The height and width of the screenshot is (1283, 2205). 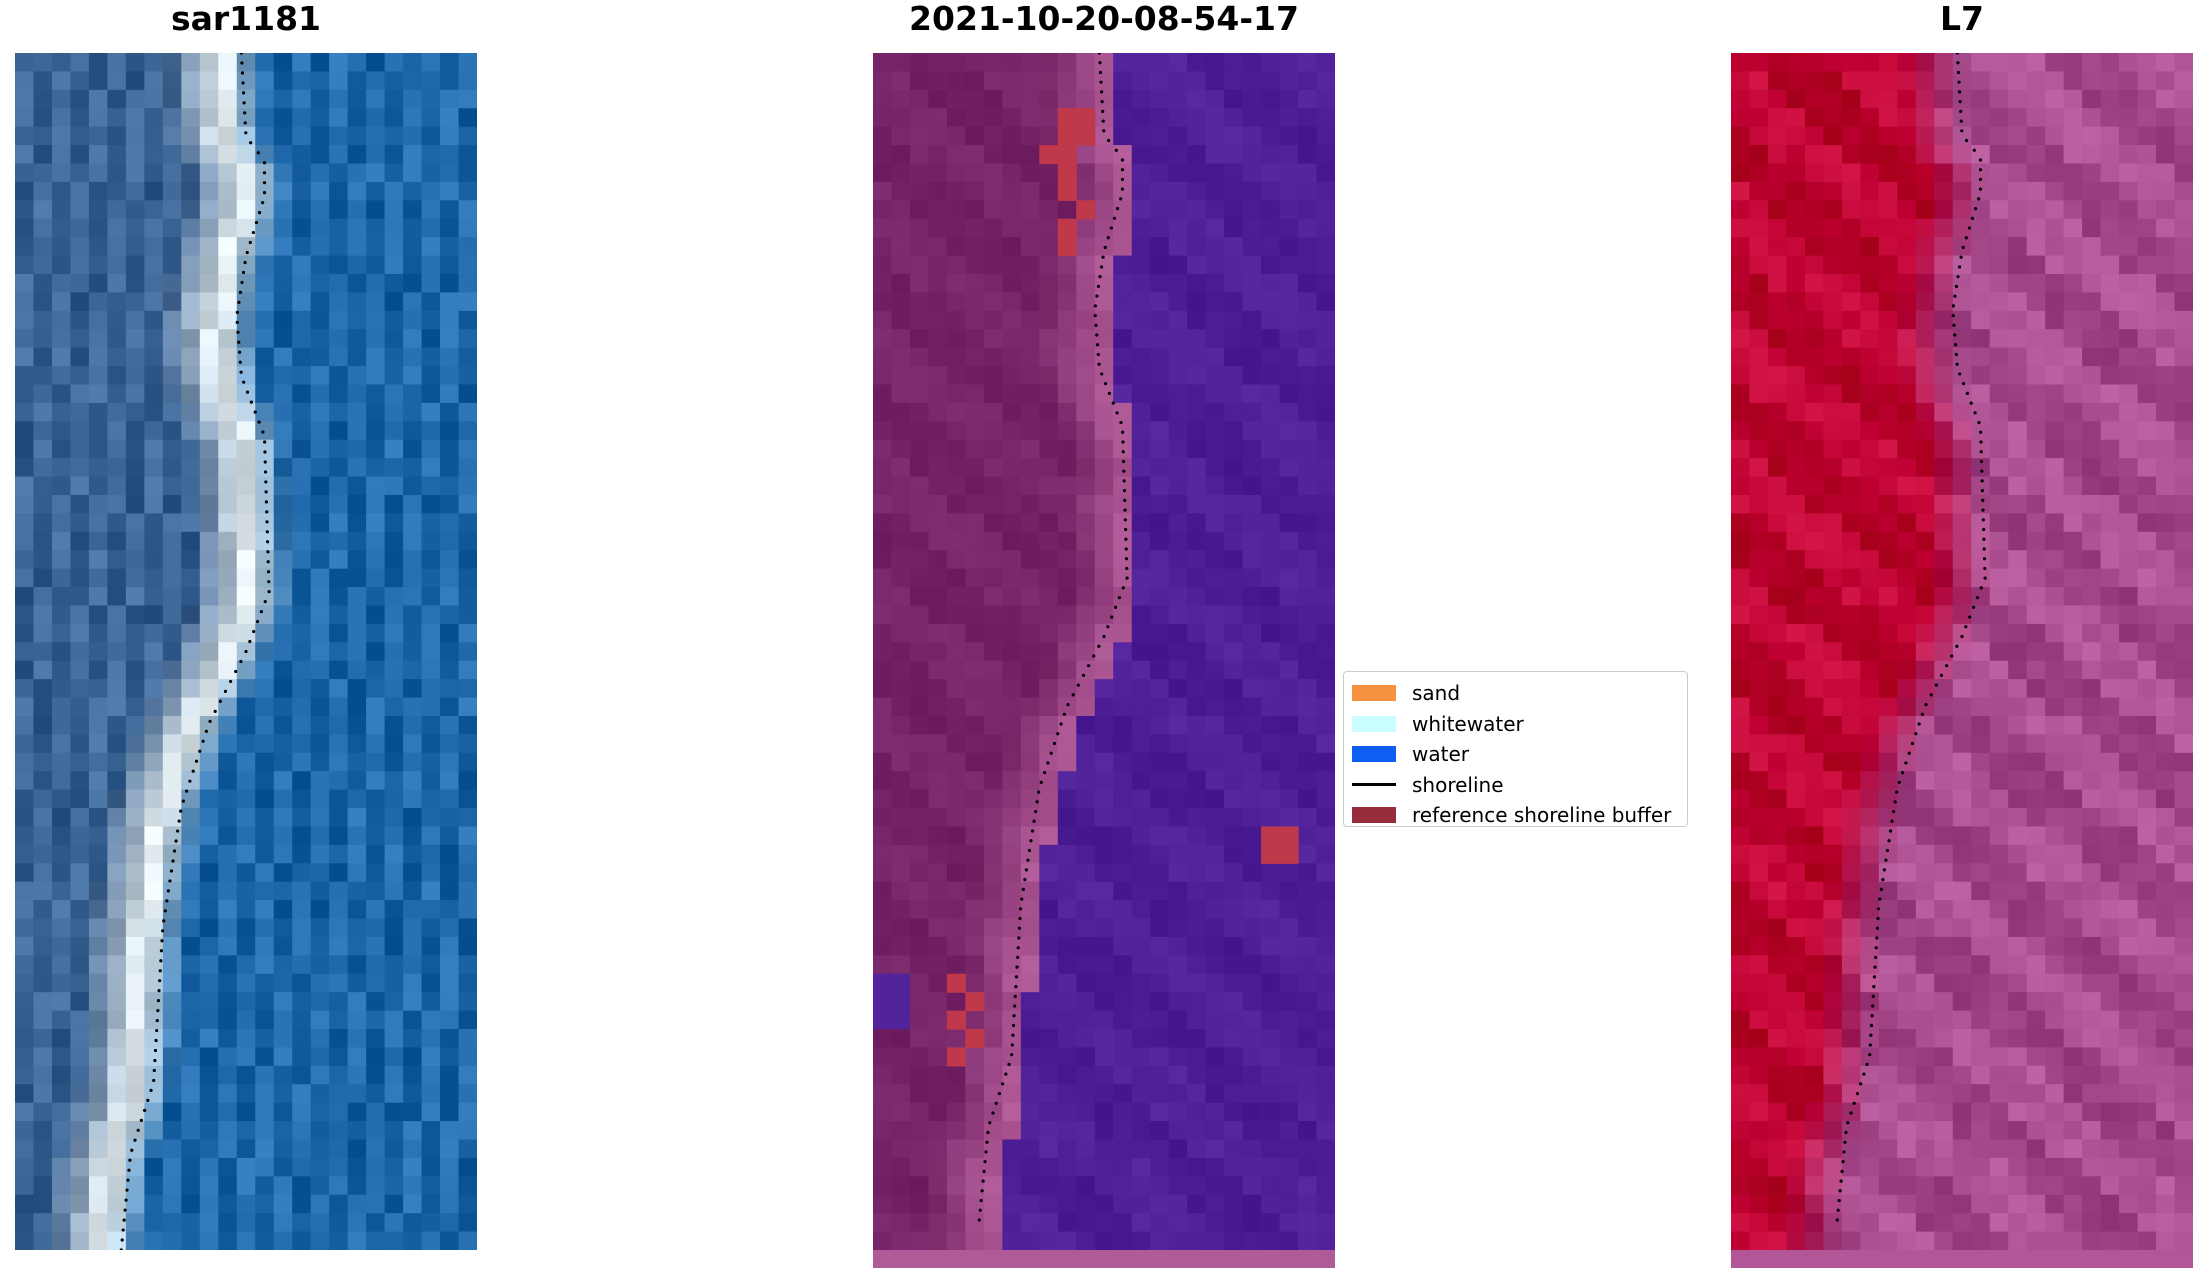 I want to click on legend-label-water: water, so click(x=1440, y=754).